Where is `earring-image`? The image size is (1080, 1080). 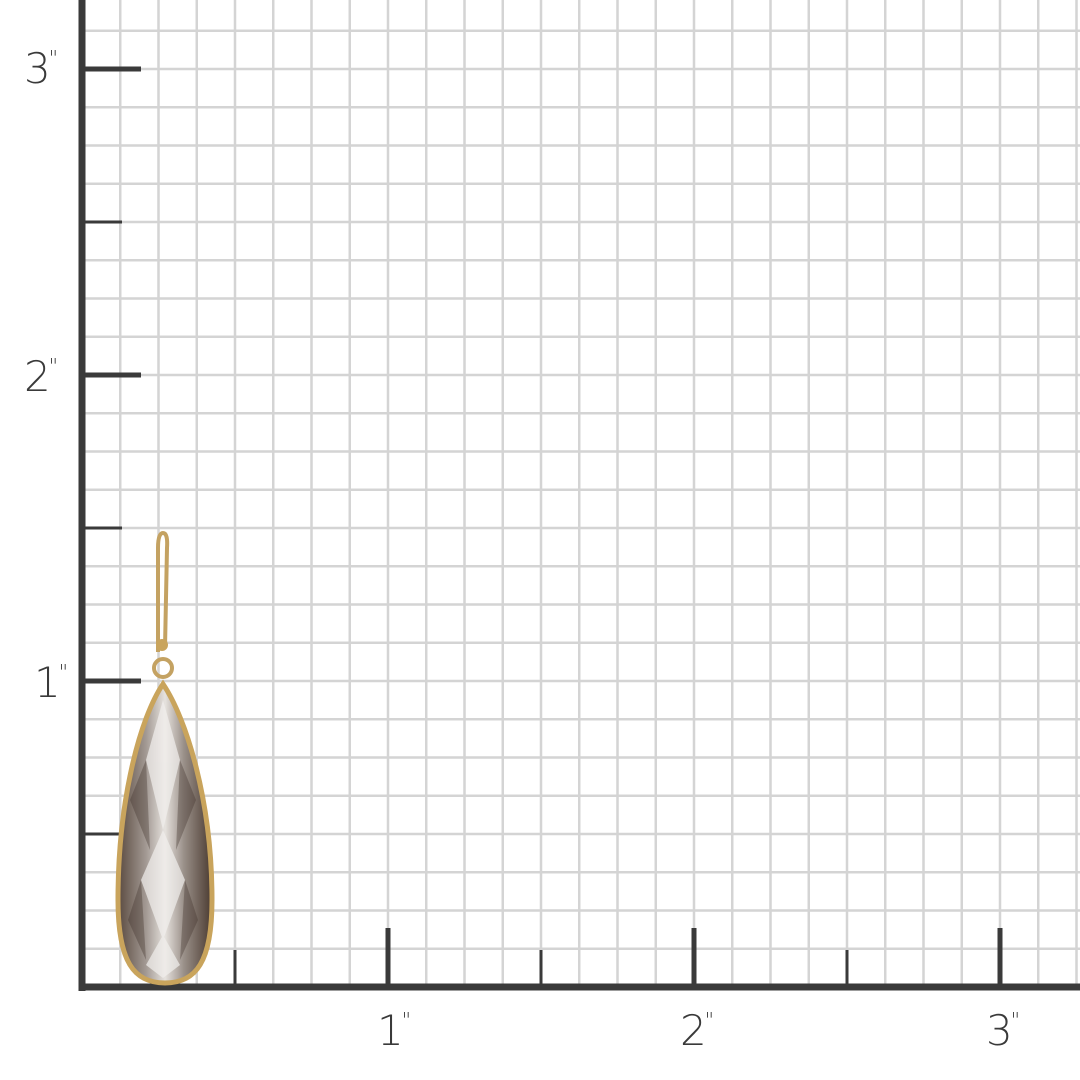
earring-image is located at coordinates (165, 758).